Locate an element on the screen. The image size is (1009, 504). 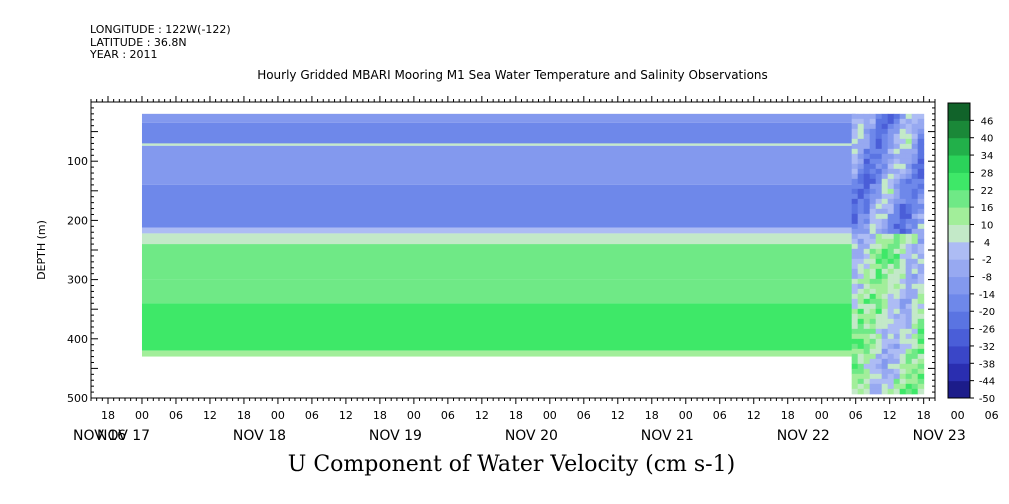
x-day-label: NOV 23 is located at coordinates (939, 436).